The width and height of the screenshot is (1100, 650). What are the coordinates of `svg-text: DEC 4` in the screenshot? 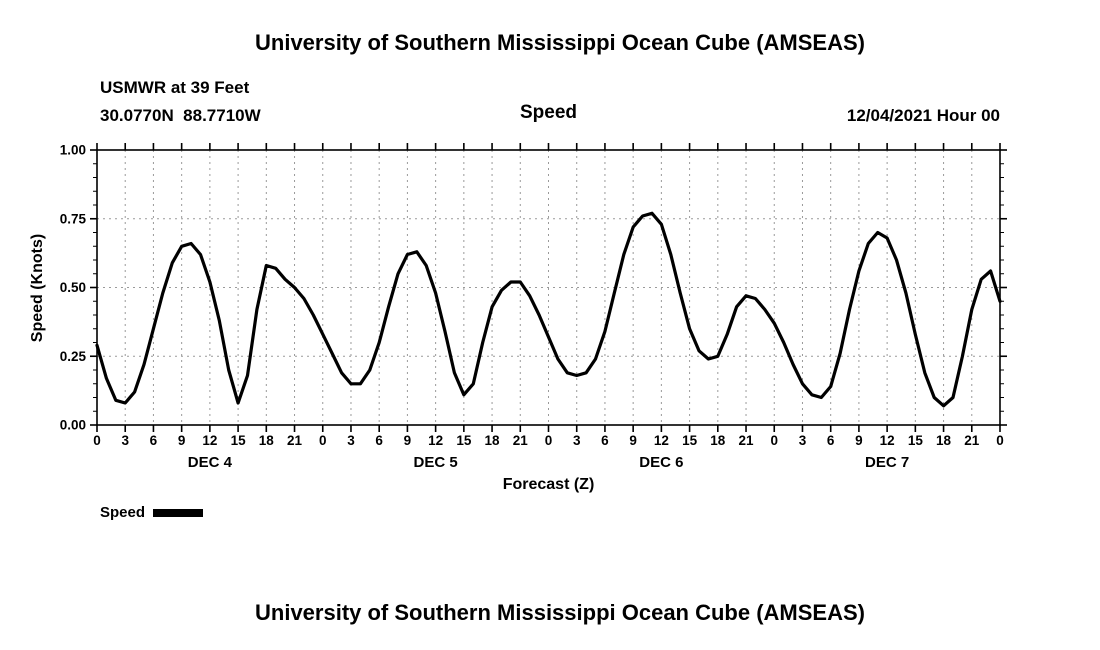 It's located at (210, 462).